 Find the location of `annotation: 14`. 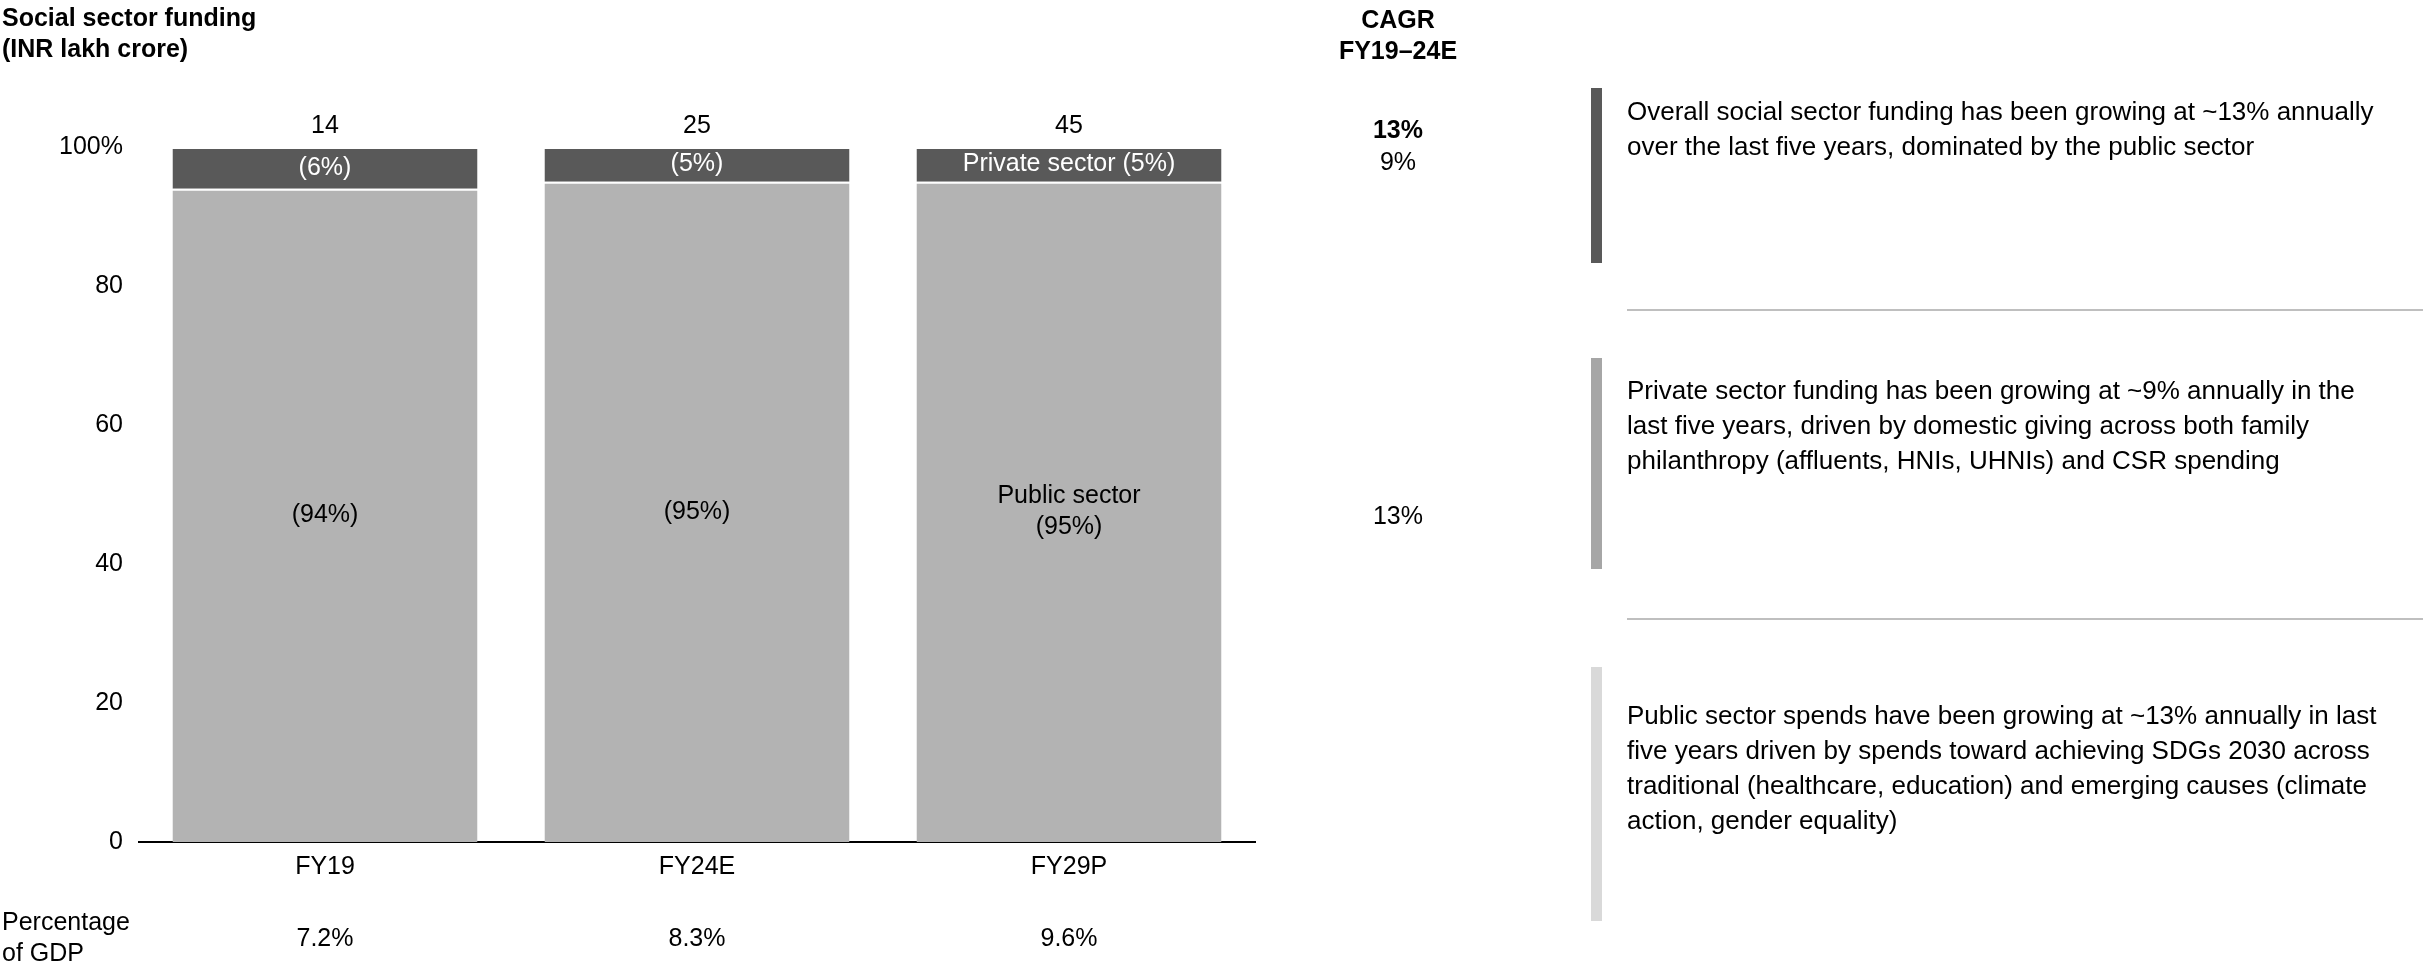

annotation: 14 is located at coordinates (325, 124).